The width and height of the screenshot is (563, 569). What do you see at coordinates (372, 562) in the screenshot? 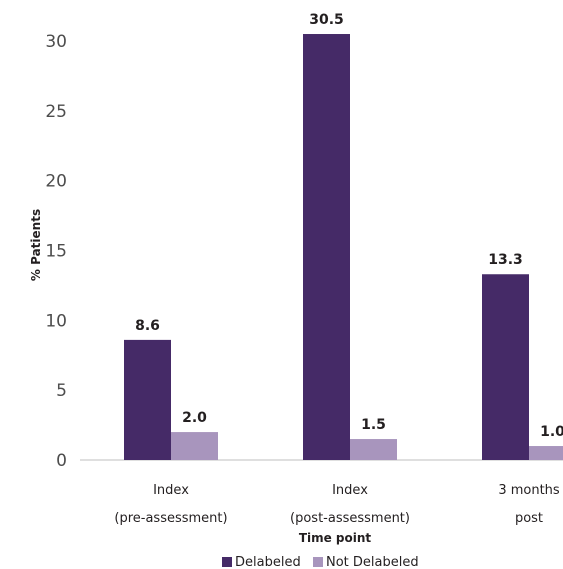
I see `legend-label: Not Delabeled` at bounding box center [372, 562].